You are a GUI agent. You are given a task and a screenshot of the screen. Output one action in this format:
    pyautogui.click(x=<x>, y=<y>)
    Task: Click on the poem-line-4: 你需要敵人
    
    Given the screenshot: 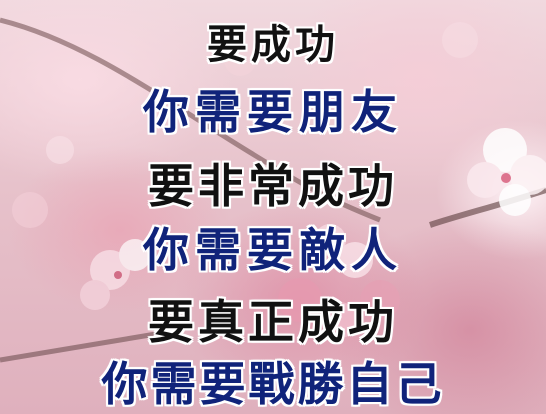 What is the action you would take?
    pyautogui.click(x=273, y=250)
    